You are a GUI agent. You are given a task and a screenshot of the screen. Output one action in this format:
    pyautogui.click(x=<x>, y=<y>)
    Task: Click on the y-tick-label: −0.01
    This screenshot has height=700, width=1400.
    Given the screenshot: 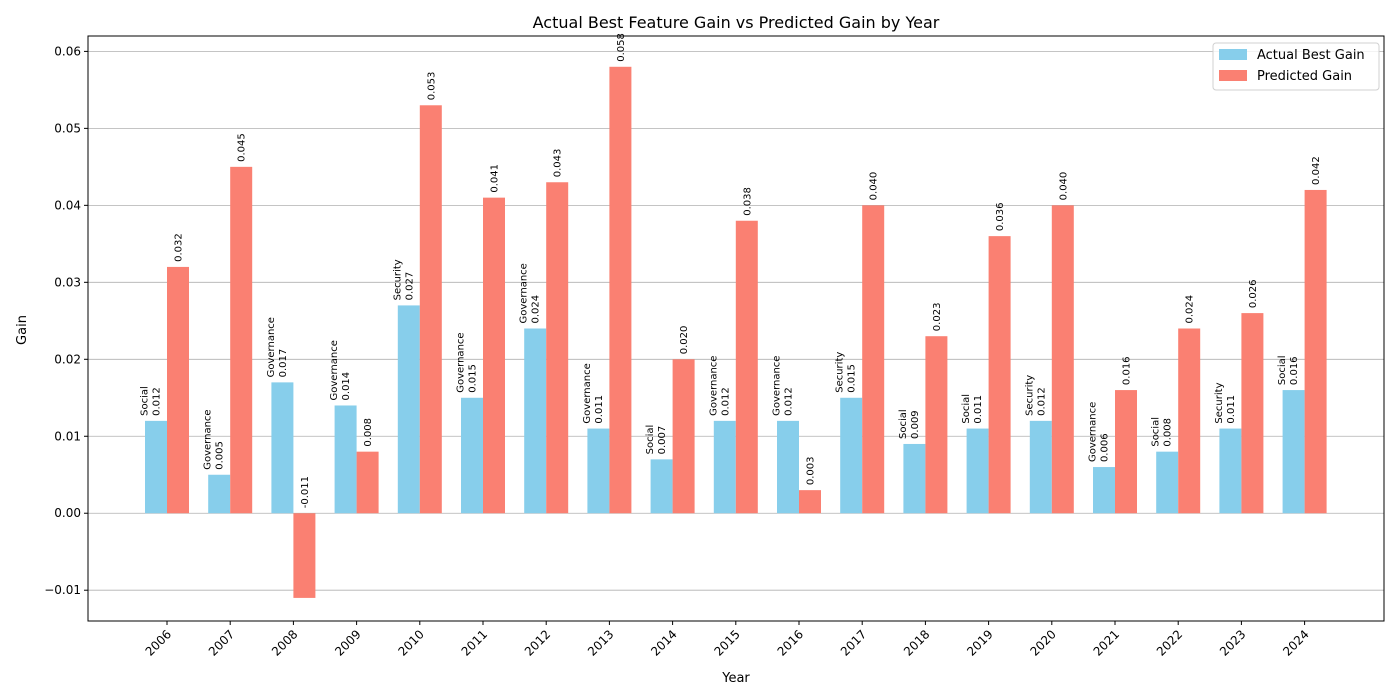 What is the action you would take?
    pyautogui.click(x=62, y=590)
    